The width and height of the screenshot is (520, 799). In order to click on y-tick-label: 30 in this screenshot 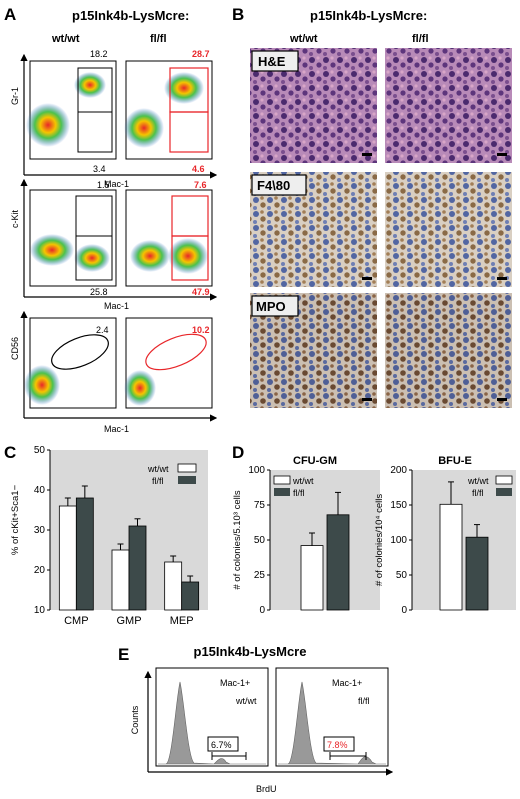, I will do `click(40, 530)`.